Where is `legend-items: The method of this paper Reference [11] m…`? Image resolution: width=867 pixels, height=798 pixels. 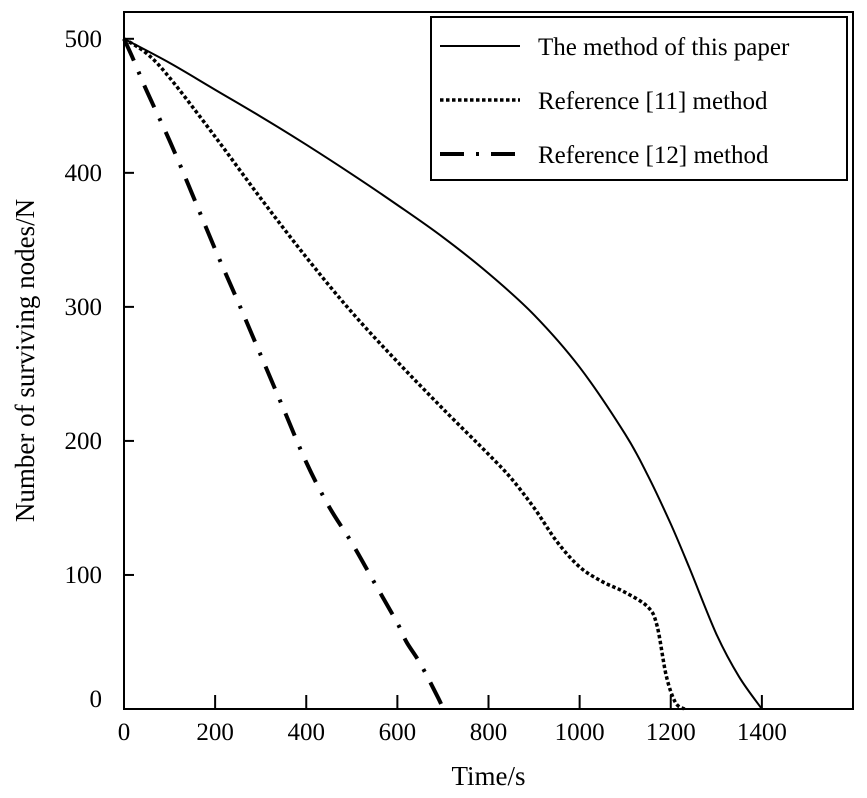 legend-items: The method of this paper Reference [11] m… is located at coordinates (615, 101).